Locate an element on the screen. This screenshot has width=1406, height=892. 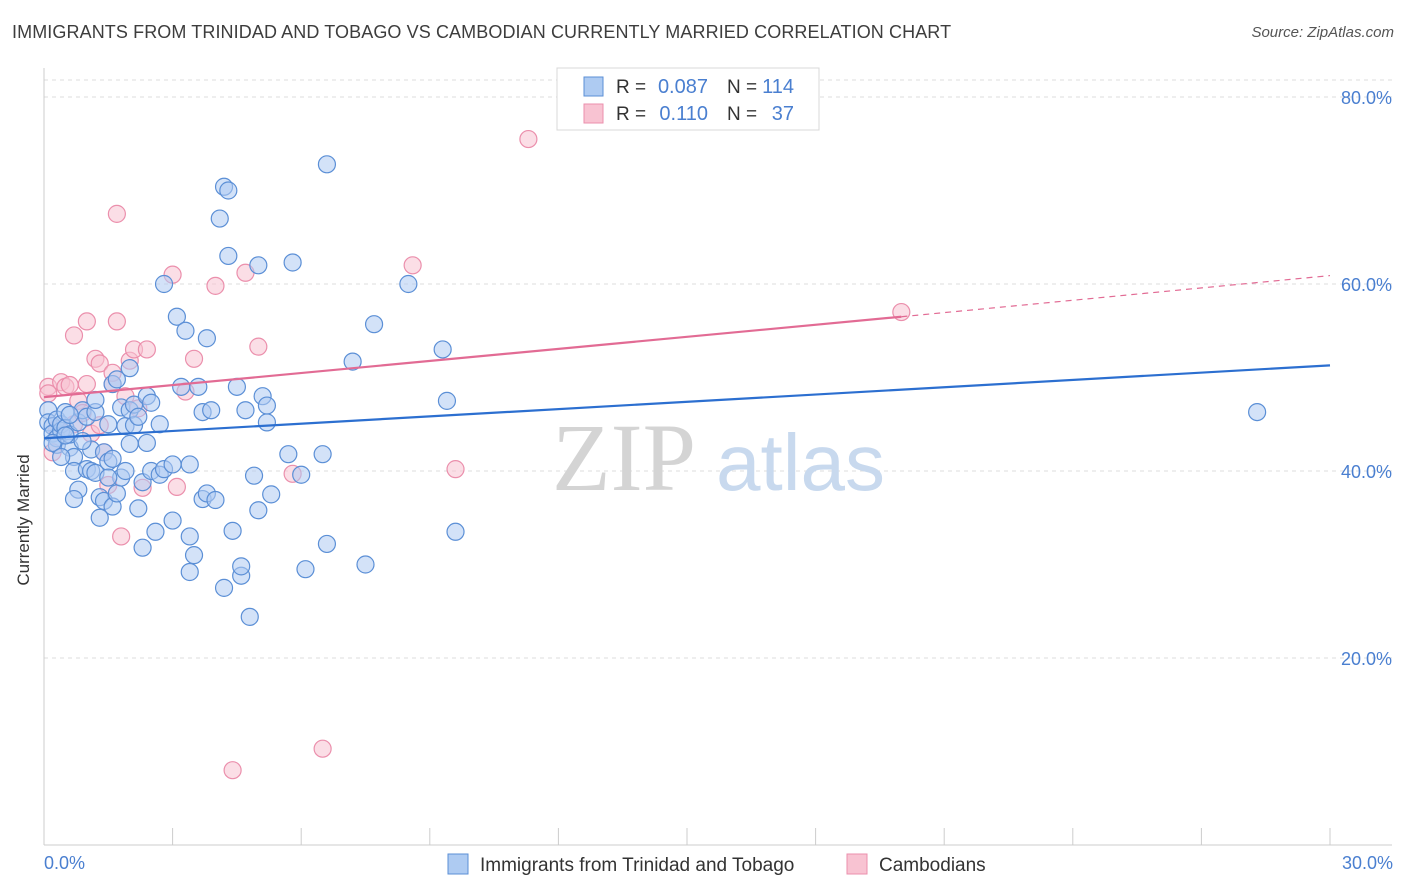
trend-line-trinidad is located at coordinates (687, 402).